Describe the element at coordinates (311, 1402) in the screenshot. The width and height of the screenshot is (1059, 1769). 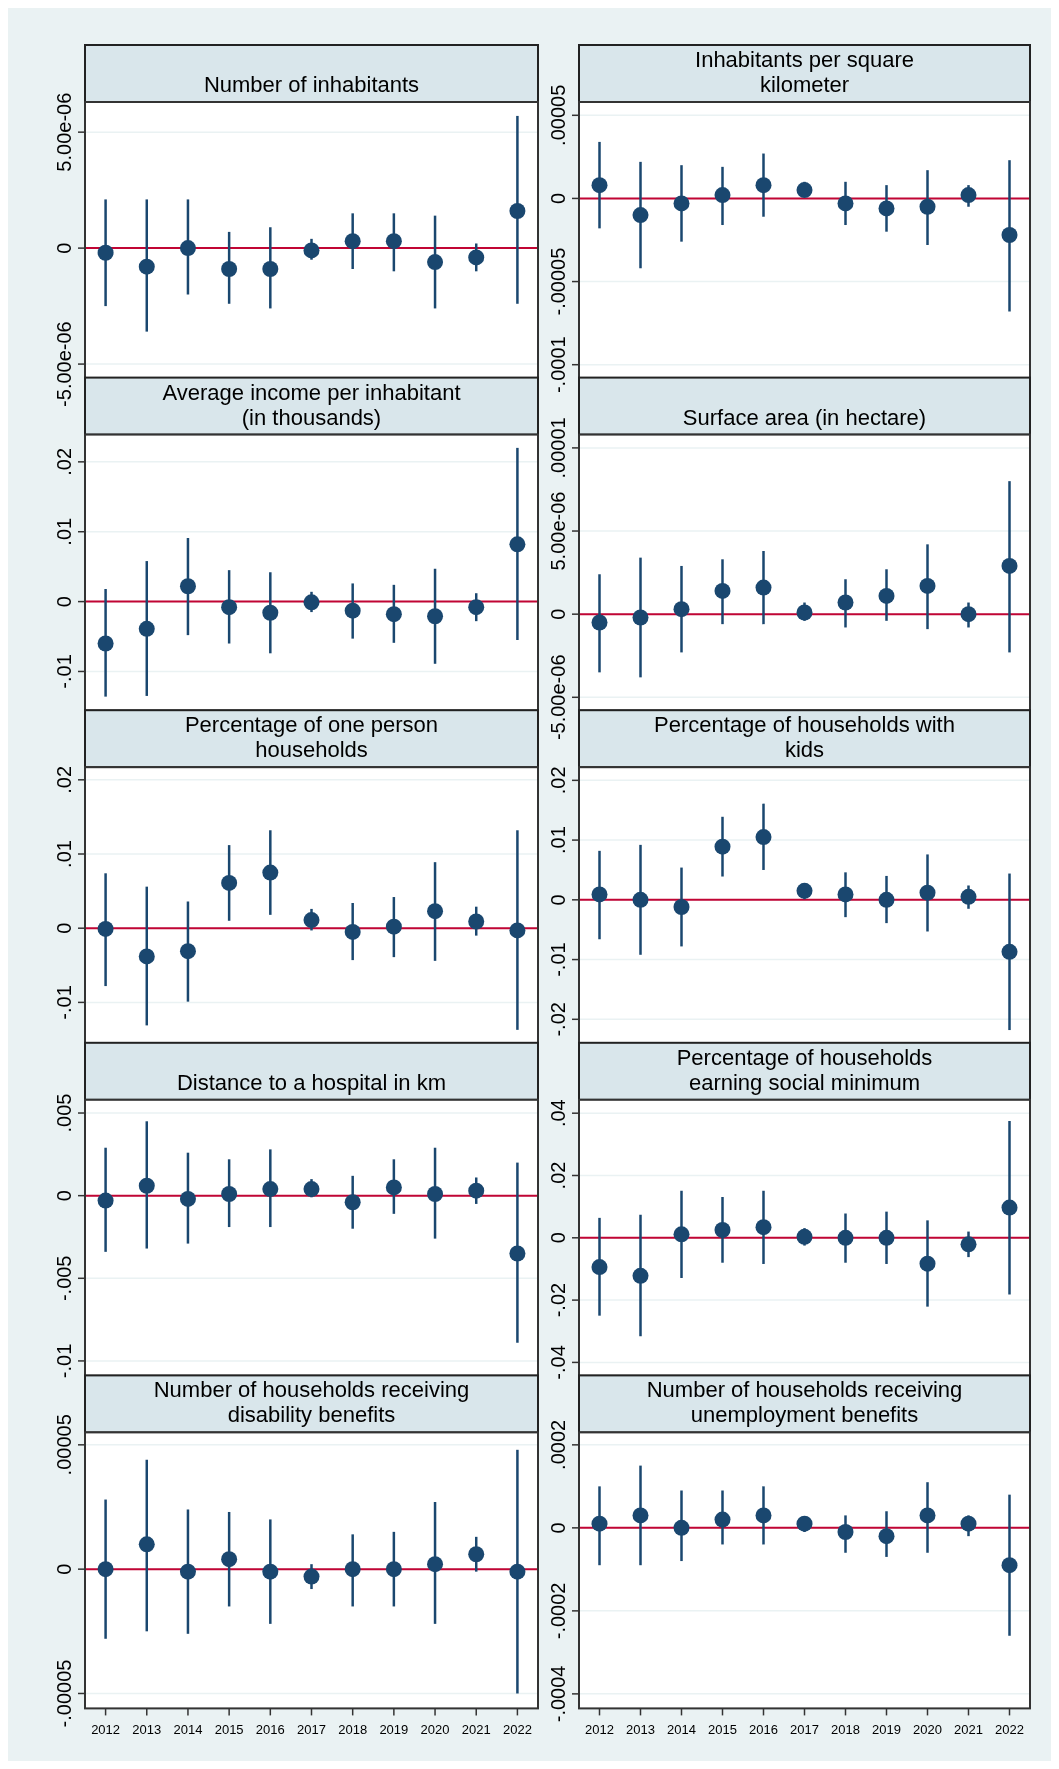
I see `chart-title: Number of households receiving disability benefits` at that location.